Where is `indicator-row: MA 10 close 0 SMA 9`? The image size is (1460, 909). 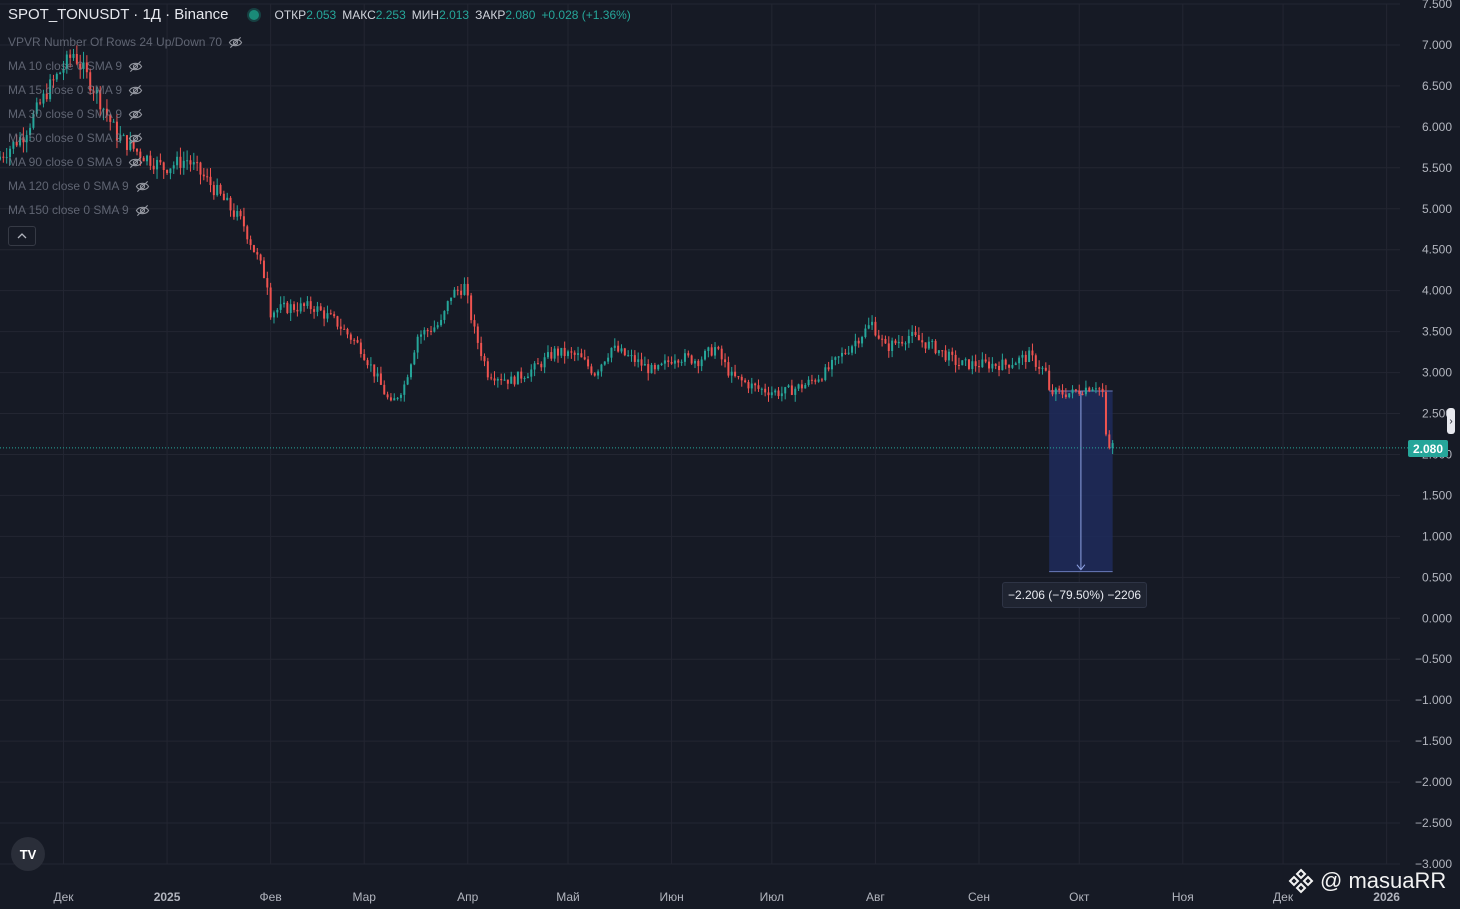
indicator-row: MA 10 close 0 SMA 9 is located at coordinates (319, 66).